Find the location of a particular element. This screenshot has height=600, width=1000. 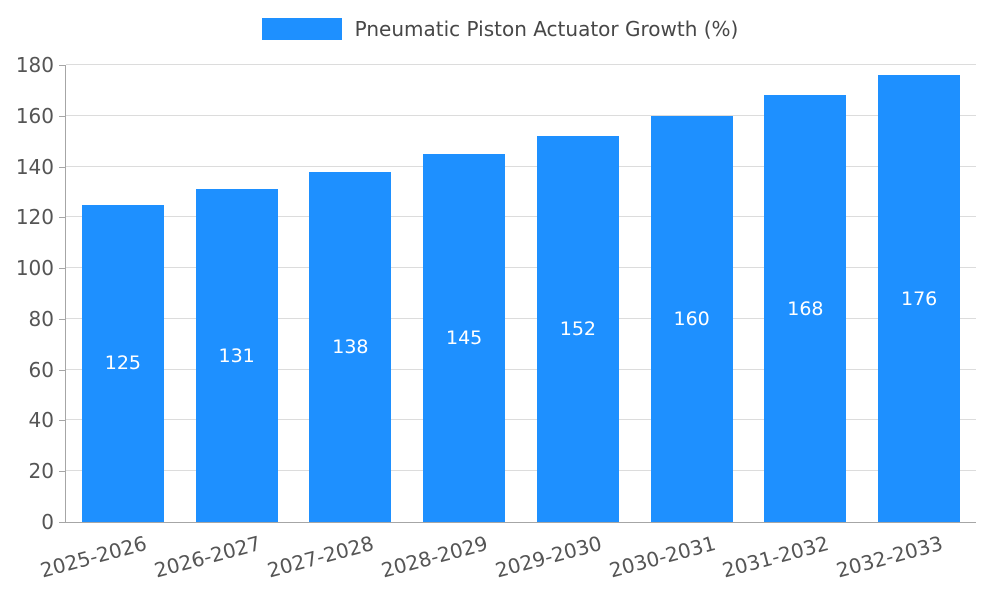

bar-2030-2031: 160 is located at coordinates (691, 318).